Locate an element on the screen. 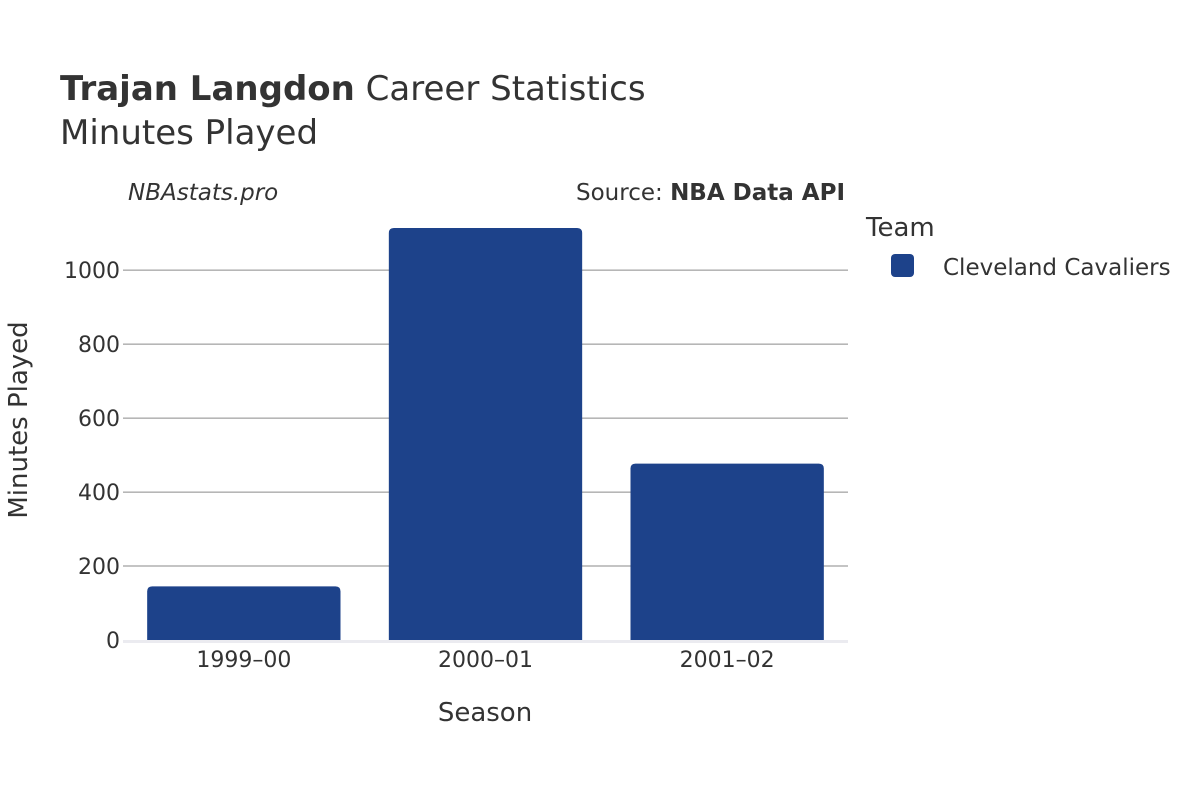 The image size is (1200, 800). x-axis-title: Season is located at coordinates (485, 713).